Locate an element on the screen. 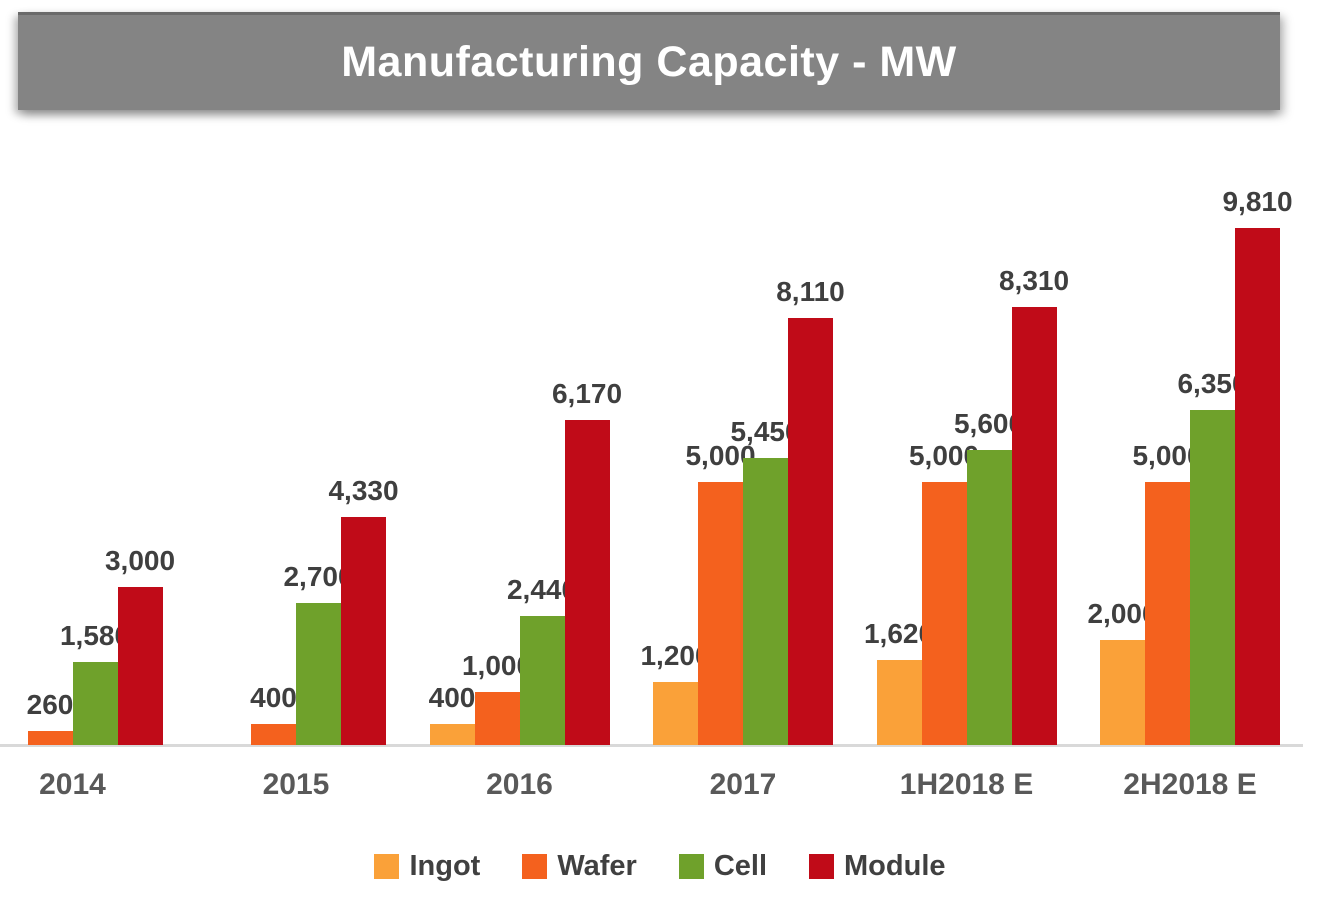  bar-value-label: 8,310 is located at coordinates (1034, 281).